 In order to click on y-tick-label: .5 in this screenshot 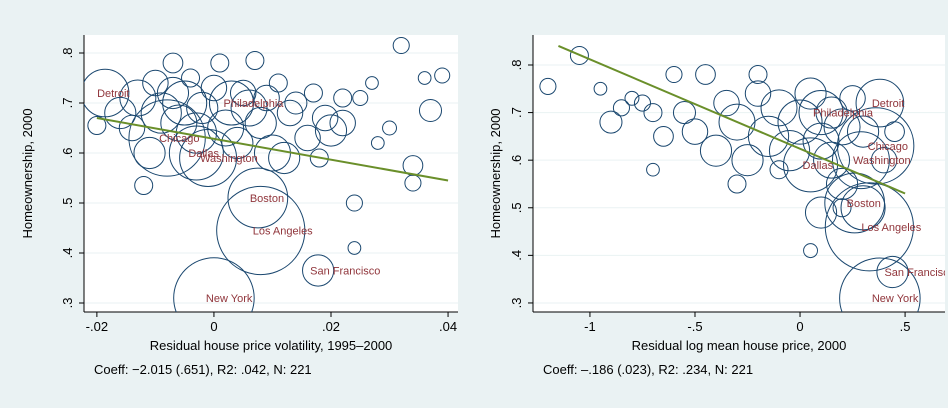, I will do `click(516, 207)`.